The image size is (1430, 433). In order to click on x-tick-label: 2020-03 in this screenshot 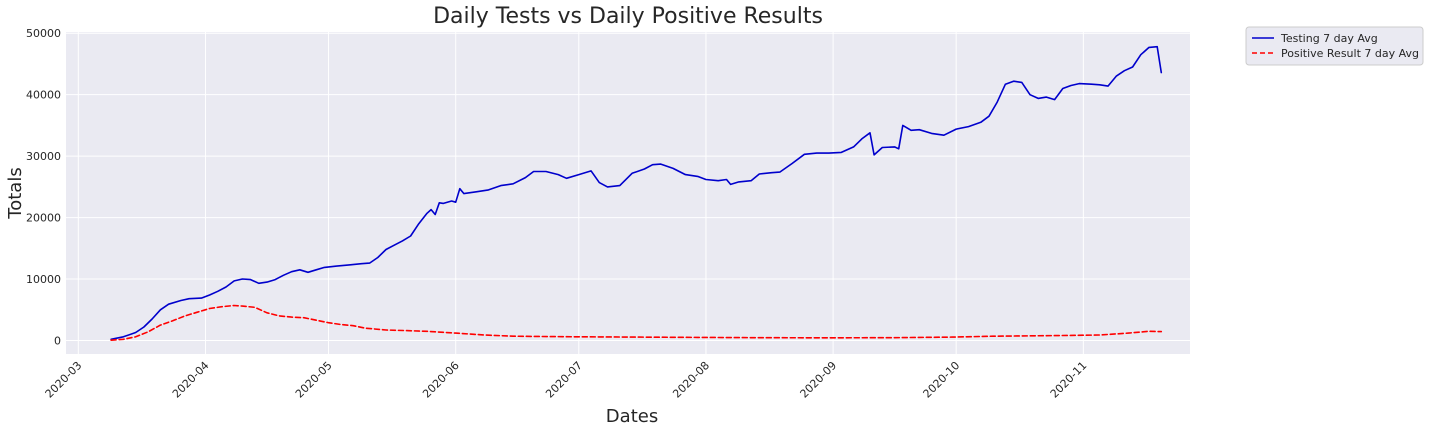, I will do `click(64, 380)`.